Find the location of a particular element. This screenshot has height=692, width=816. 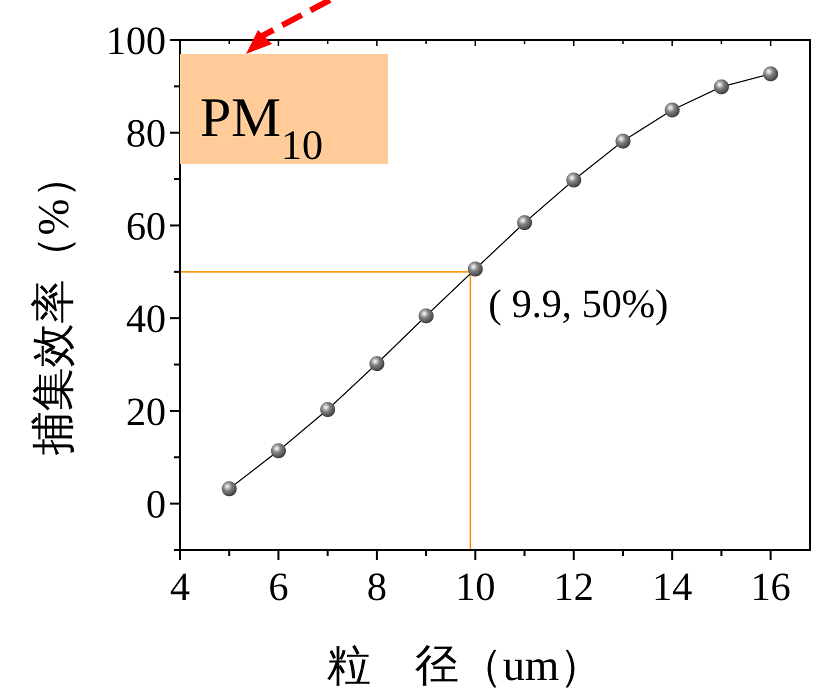

x-tick-label: 16 is located at coordinates (770, 586).